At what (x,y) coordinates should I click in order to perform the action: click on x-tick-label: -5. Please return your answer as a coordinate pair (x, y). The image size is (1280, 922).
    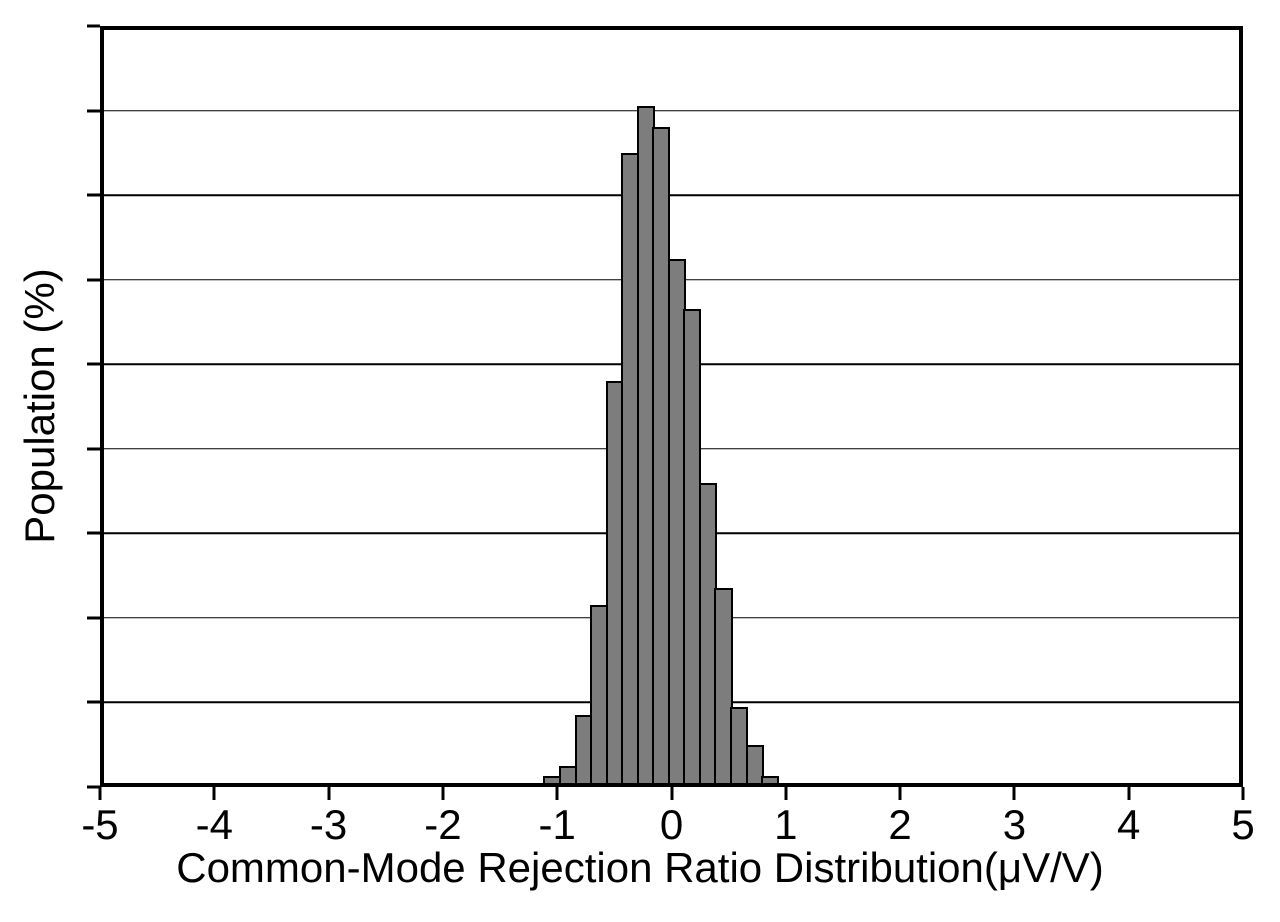
    Looking at the image, I should click on (100, 824).